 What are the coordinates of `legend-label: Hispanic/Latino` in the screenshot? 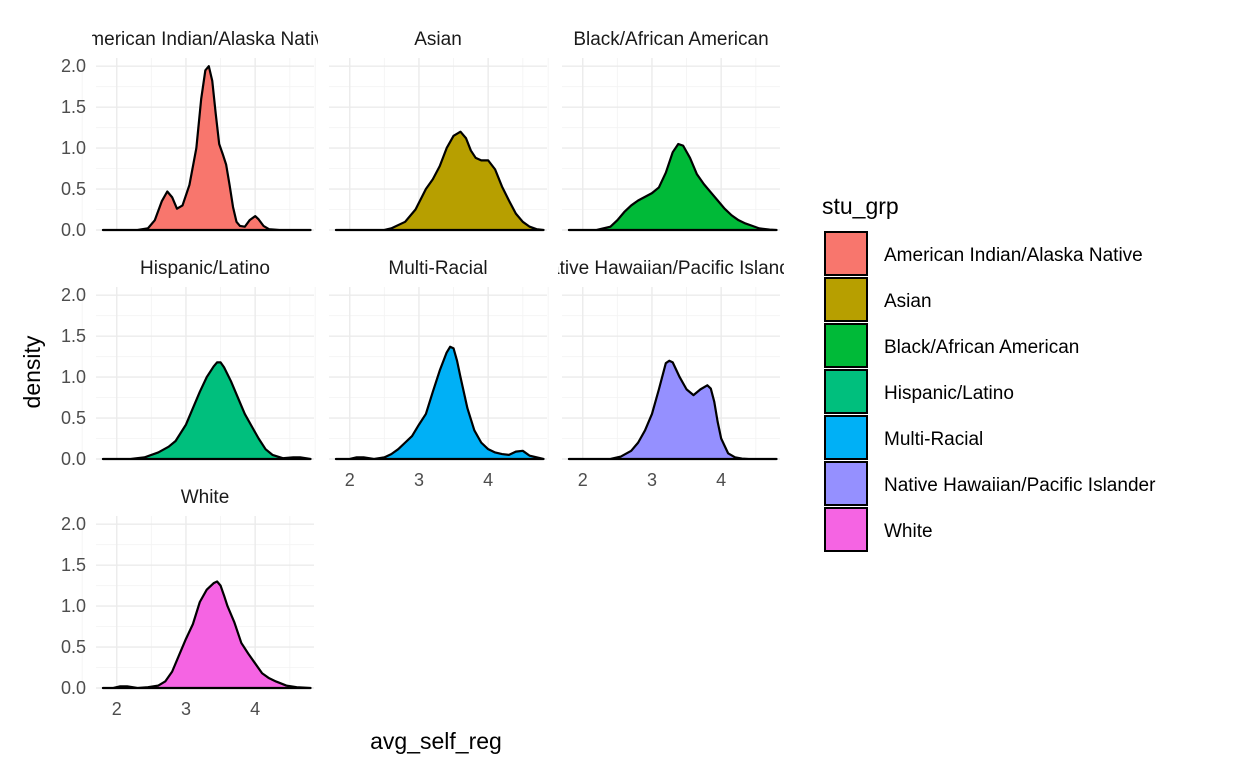 It's located at (949, 393).